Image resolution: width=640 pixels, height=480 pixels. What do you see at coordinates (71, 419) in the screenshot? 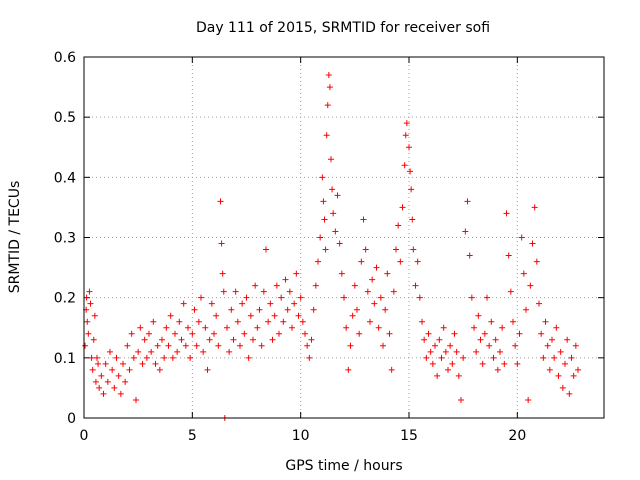
I see `y-tick-label: 0` at bounding box center [71, 419].